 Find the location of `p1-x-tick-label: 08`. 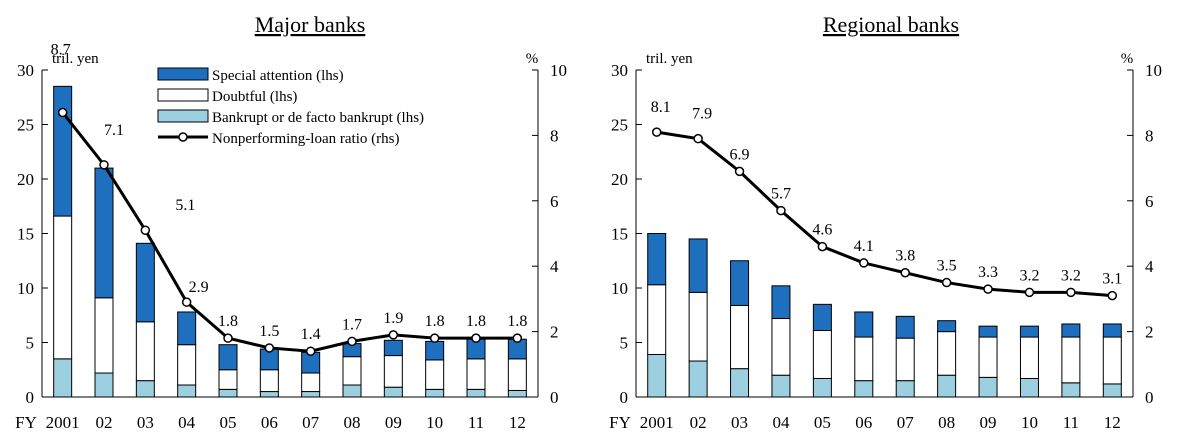

p1-x-tick-label: 08 is located at coordinates (946, 422).